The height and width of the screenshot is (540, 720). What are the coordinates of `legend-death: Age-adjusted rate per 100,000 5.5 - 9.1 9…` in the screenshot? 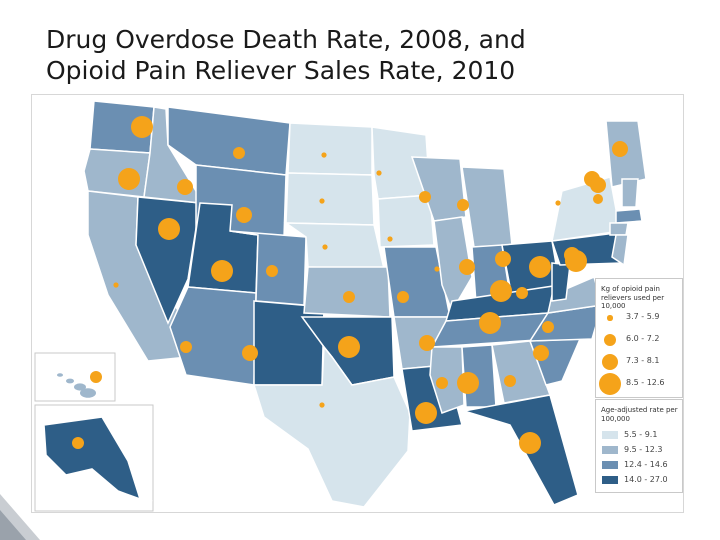 It's located at (639, 446).